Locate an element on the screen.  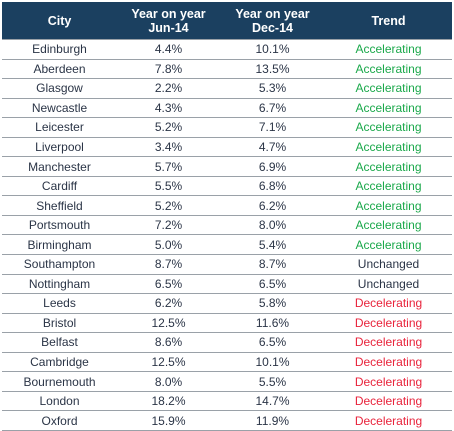
dec-value-cell: 5.8% is located at coordinates (272, 303).